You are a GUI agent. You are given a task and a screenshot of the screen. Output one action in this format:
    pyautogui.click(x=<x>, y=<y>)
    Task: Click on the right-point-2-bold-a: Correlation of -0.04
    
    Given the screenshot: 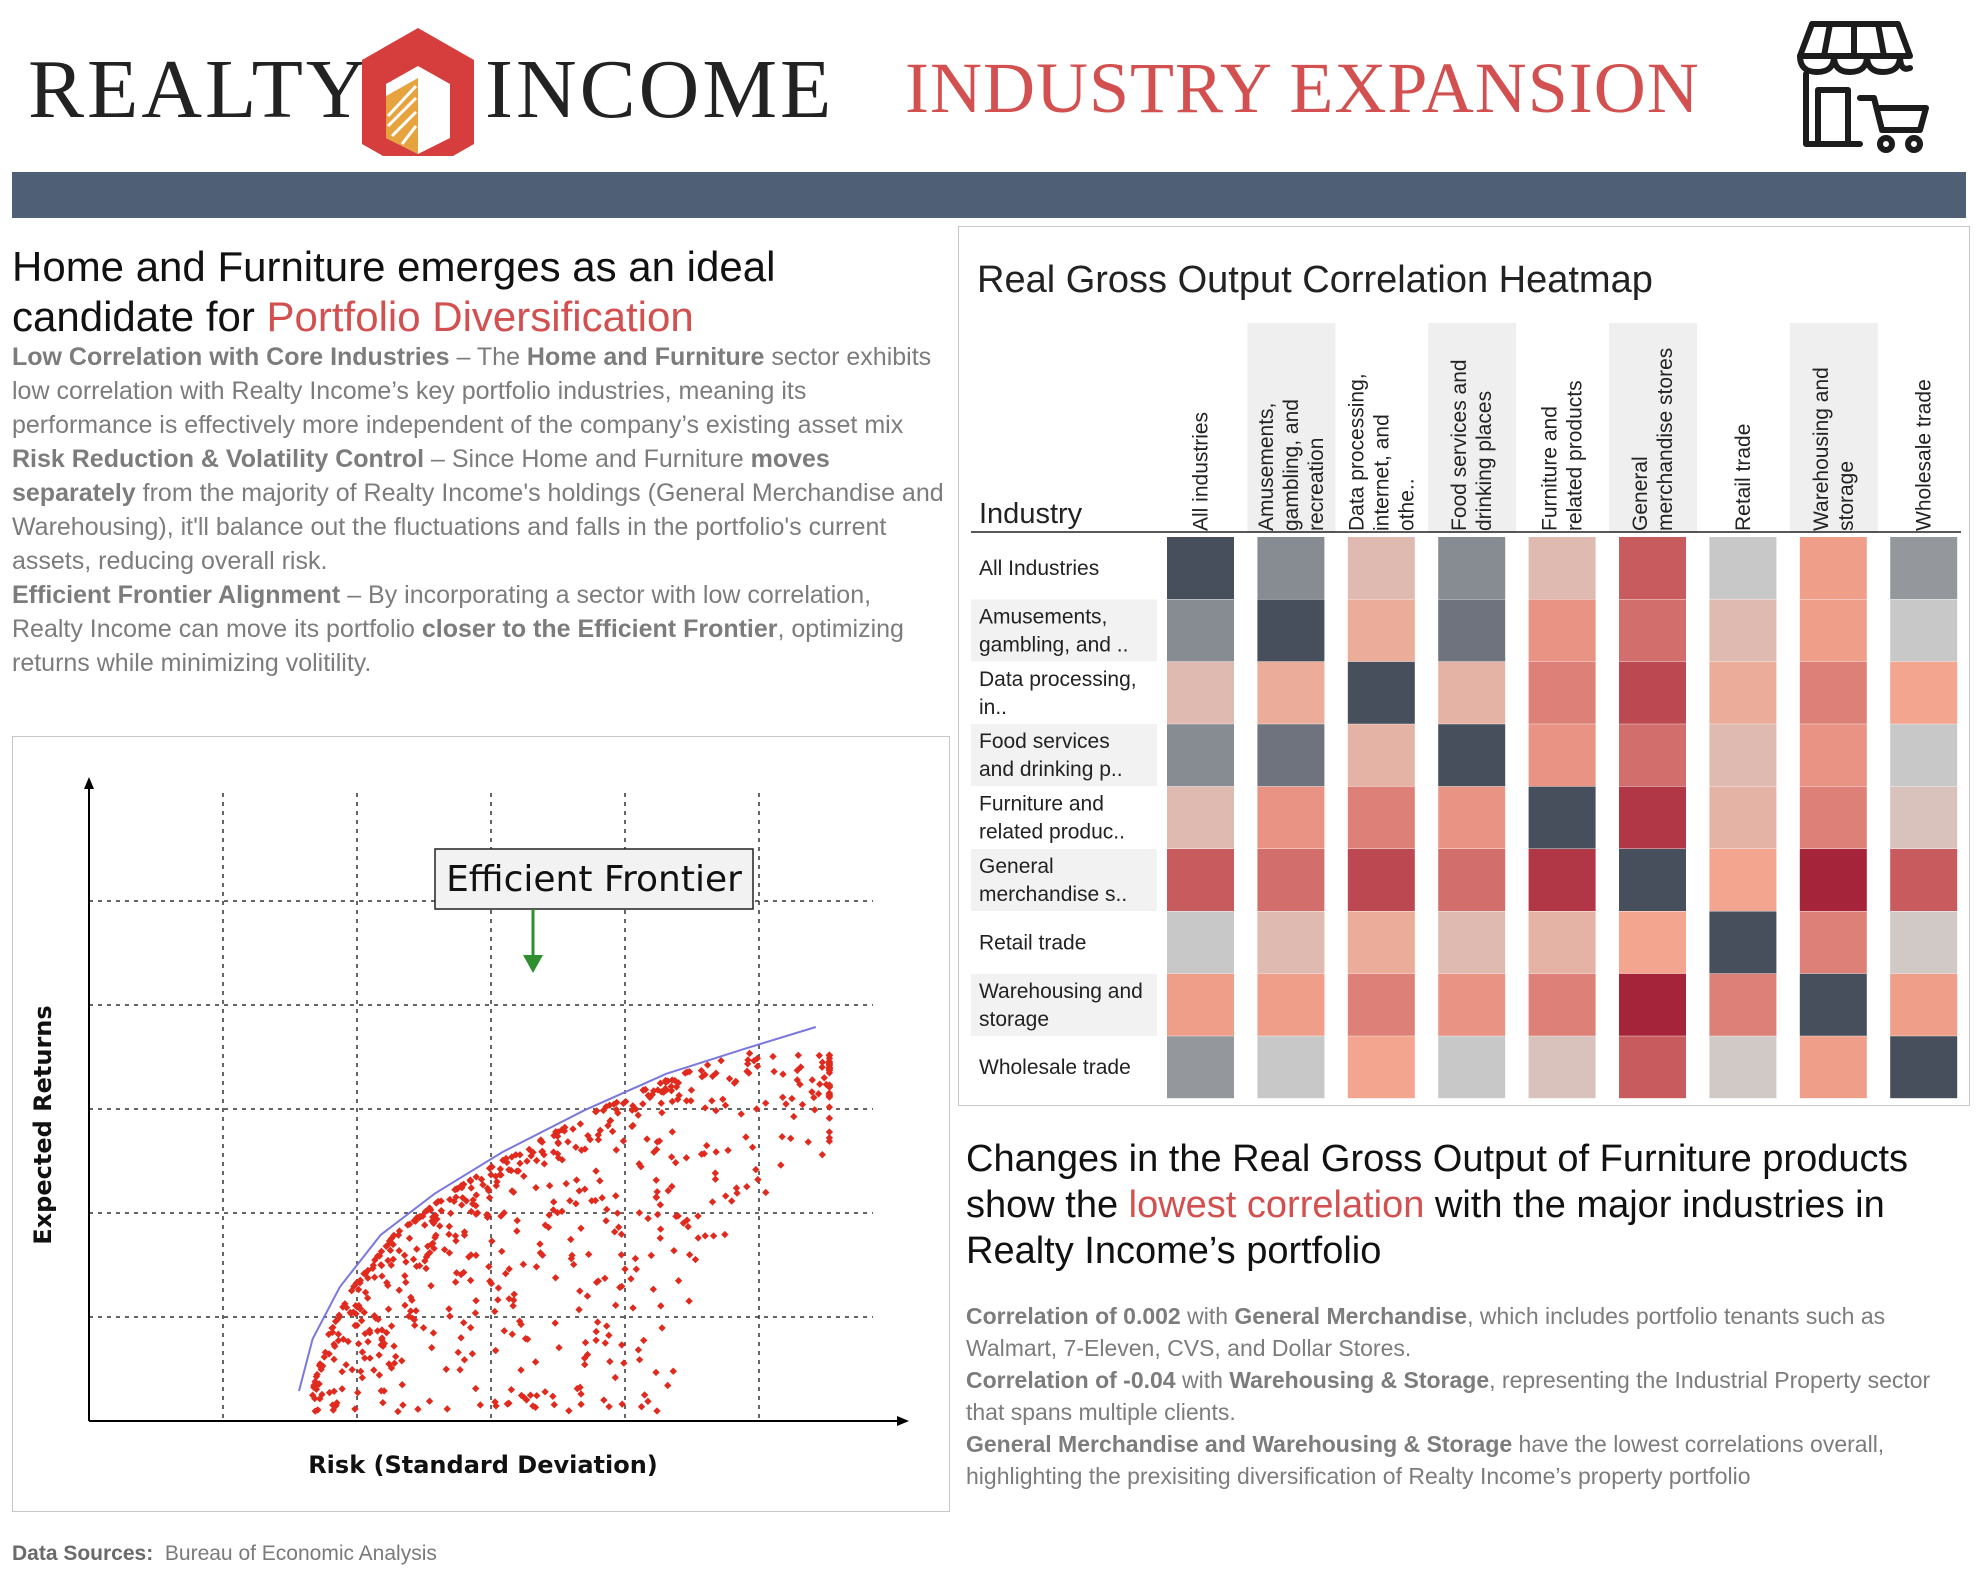 What is the action you would take?
    pyautogui.click(x=1071, y=1380)
    